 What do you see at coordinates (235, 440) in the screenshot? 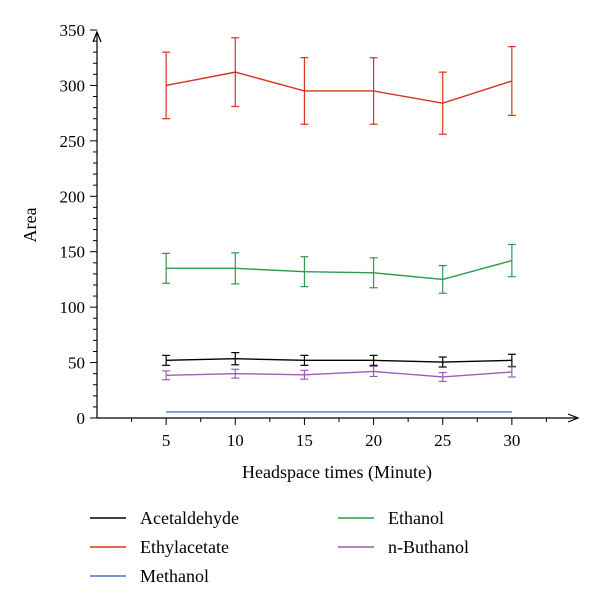
I see `x-tick-label: 10` at bounding box center [235, 440].